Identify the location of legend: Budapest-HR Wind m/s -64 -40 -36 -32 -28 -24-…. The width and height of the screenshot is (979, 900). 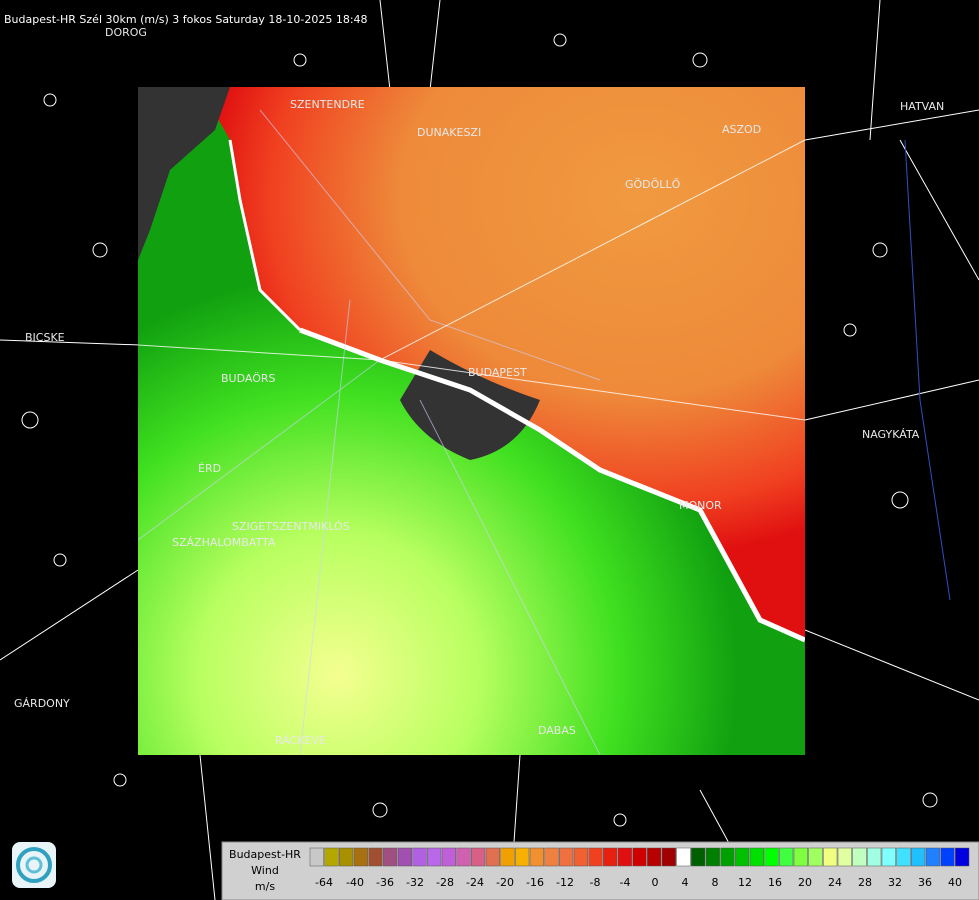
(600, 870).